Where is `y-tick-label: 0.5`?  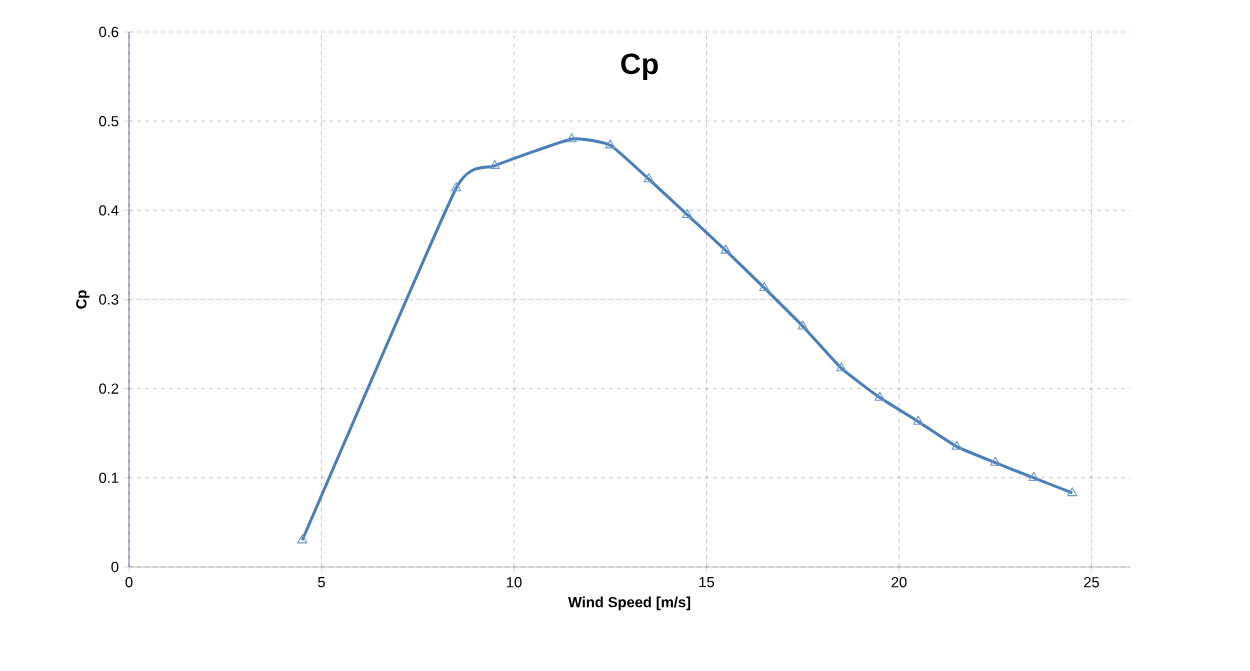
y-tick-label: 0.5 is located at coordinates (109, 121).